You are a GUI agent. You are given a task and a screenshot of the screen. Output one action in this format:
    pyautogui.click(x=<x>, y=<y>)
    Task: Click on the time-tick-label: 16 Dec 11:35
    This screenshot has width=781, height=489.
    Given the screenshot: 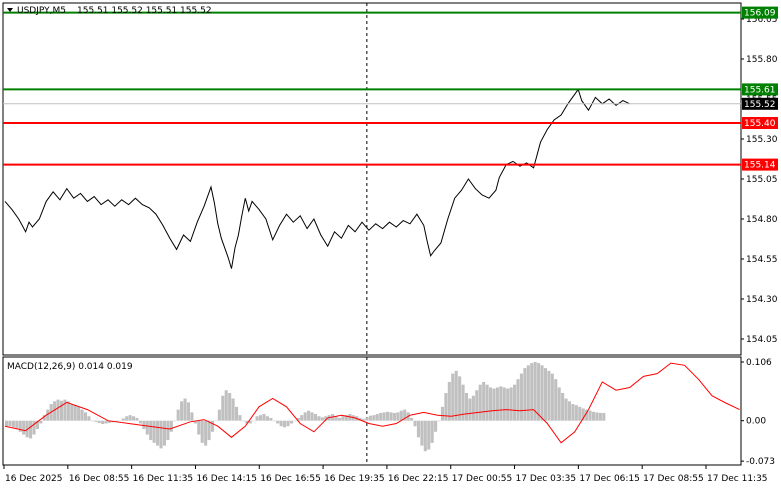 What is the action you would take?
    pyautogui.click(x=163, y=479)
    